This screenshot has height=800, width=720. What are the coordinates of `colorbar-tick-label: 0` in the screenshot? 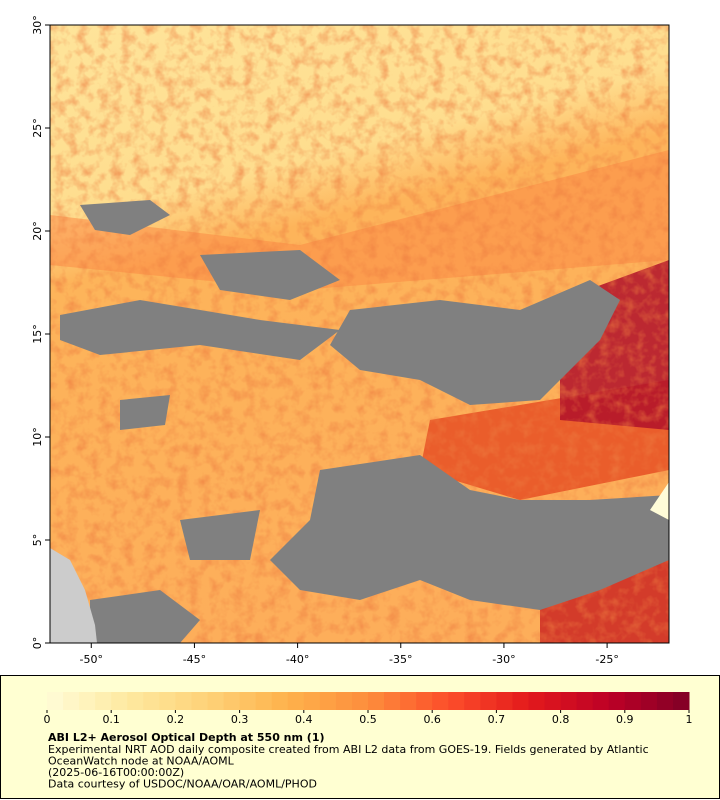 It's located at (47, 719).